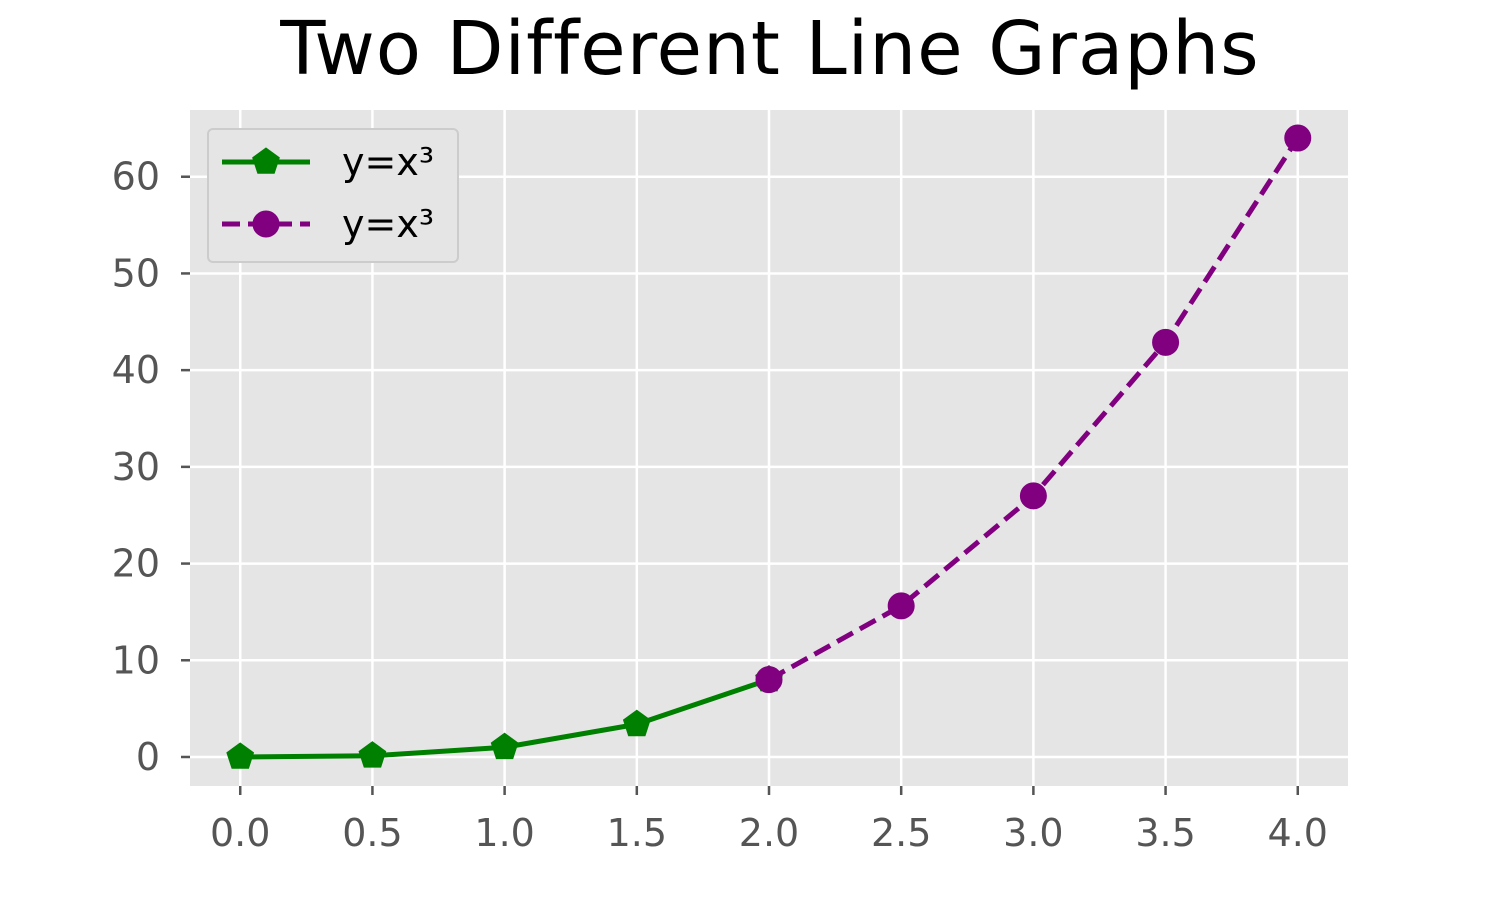 The width and height of the screenshot is (1500, 900). Describe the element at coordinates (504, 833) in the screenshot. I see `x-tick-label: 1.0` at that location.